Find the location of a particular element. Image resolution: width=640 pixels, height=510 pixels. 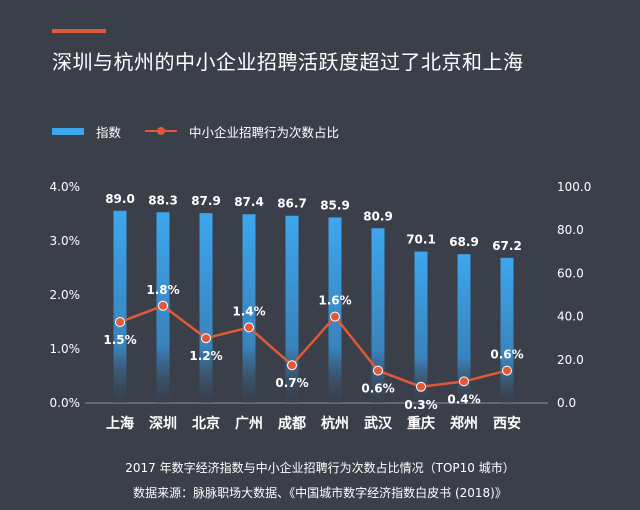

line-value-label: 1.5% is located at coordinates (119, 340).